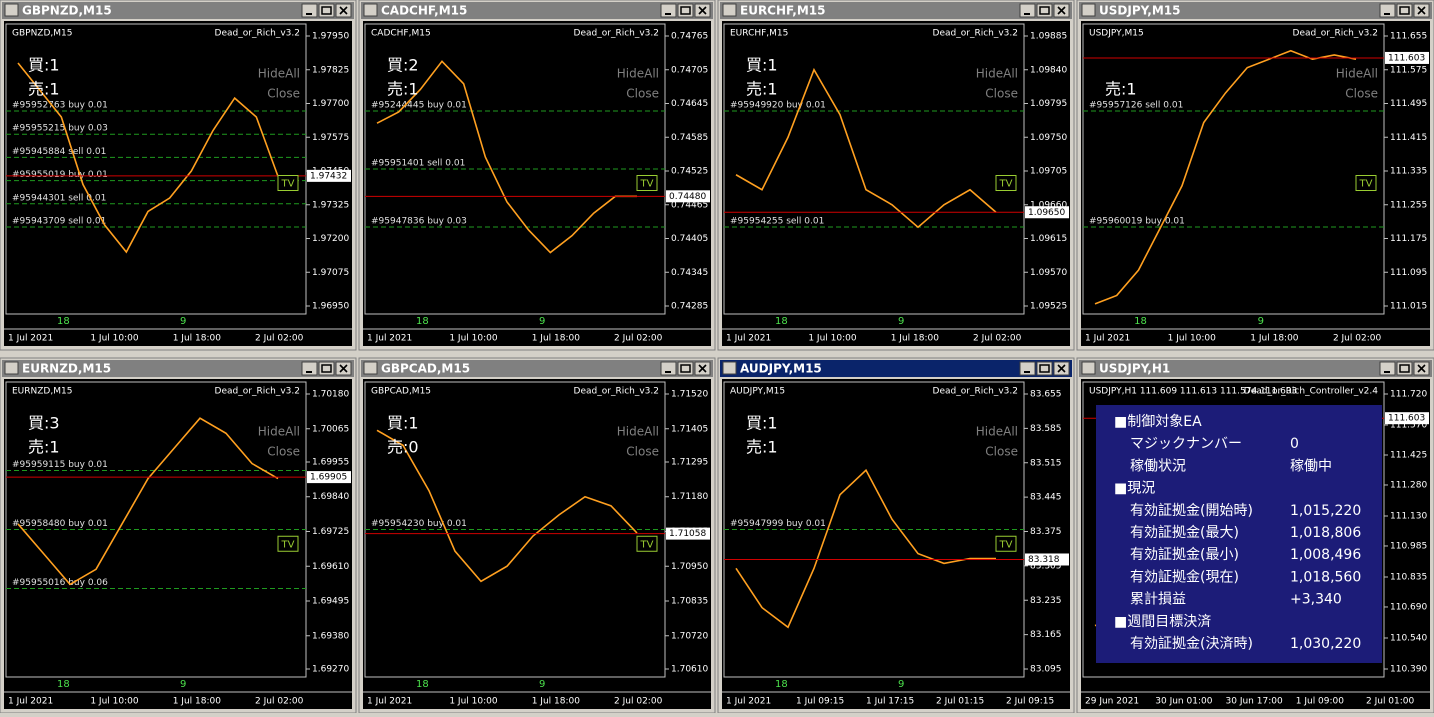 The height and width of the screenshot is (717, 1434). I want to click on price-tick-label: 111.720, so click(1408, 395).